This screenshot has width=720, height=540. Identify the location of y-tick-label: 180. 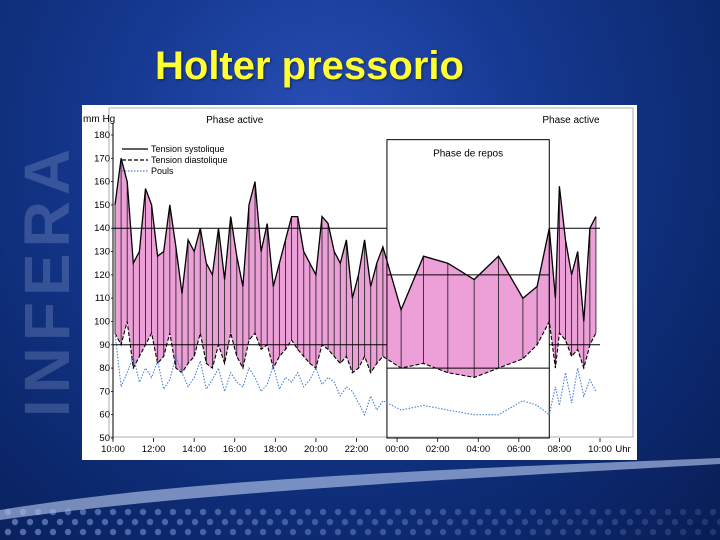
(102, 135).